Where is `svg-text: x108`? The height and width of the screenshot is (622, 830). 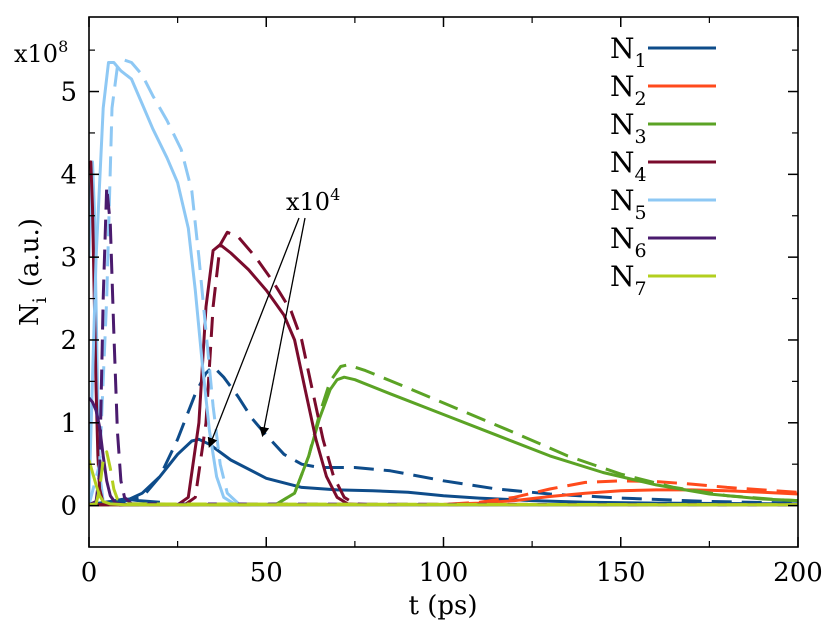
svg-text: x108 is located at coordinates (41, 52).